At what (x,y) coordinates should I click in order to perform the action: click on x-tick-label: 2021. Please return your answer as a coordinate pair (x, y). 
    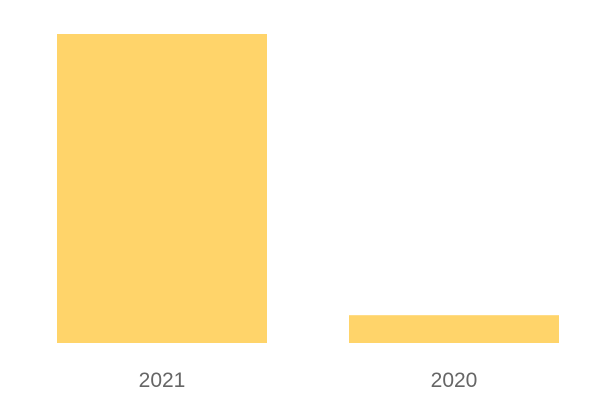
    Looking at the image, I should click on (162, 380).